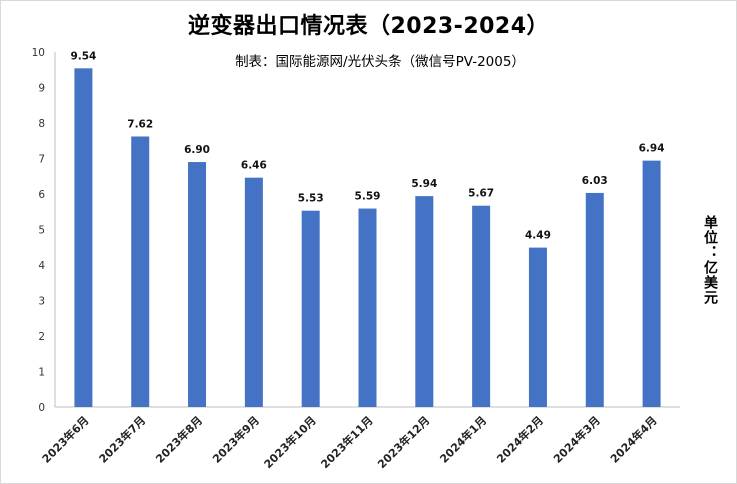  Describe the element at coordinates (235, 439) in the screenshot. I see `x-tick-label: 2023年9月` at that location.